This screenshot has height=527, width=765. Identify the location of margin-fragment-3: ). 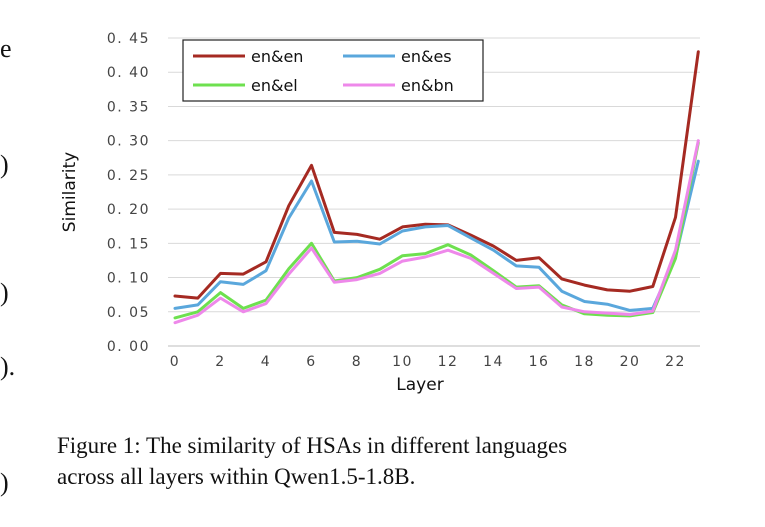
(4, 292).